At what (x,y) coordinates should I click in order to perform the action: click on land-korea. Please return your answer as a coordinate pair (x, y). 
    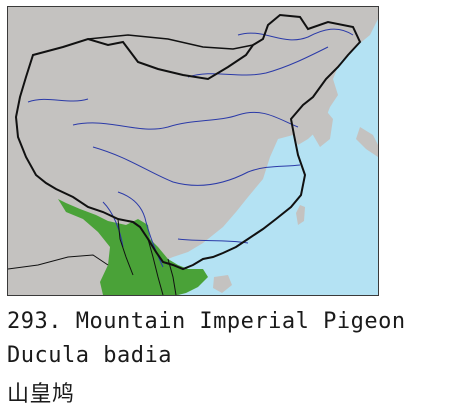
    Looking at the image, I should click on (319, 127).